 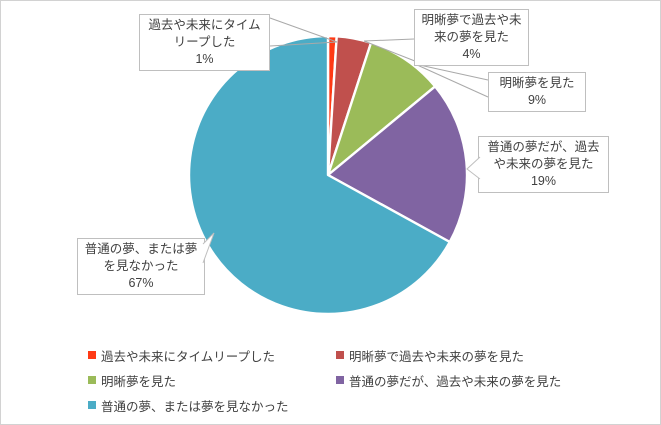 What do you see at coordinates (455, 381) in the screenshot?
I see `legend-label: 普通の夢だが、過去や未来の夢を見た` at bounding box center [455, 381].